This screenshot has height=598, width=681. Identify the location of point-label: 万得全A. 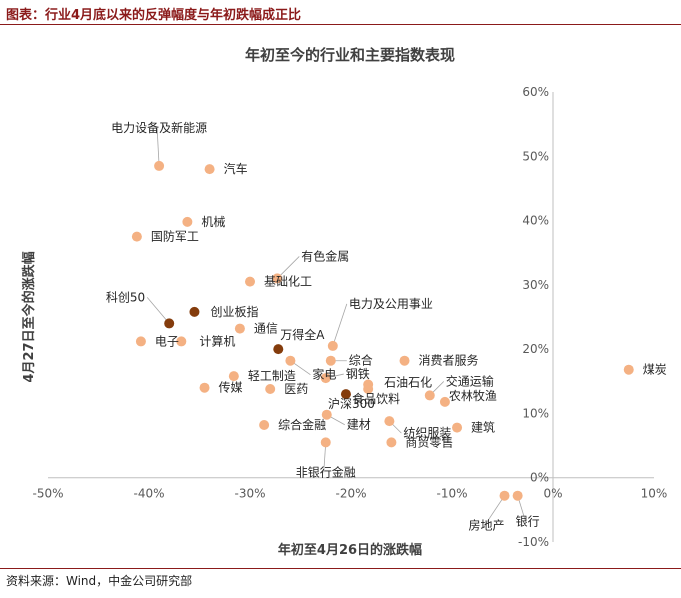
(302, 334).